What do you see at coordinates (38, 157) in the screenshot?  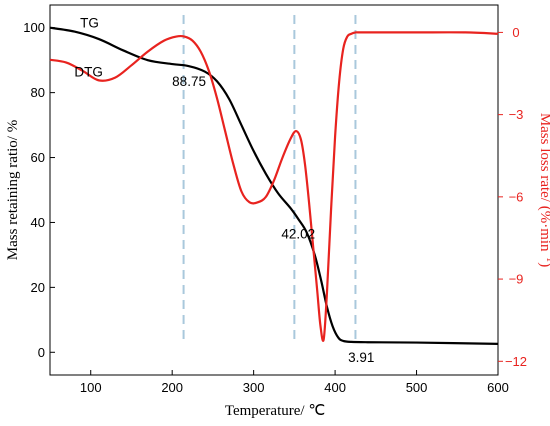 I see `y-left-tick-label: 60` at bounding box center [38, 157].